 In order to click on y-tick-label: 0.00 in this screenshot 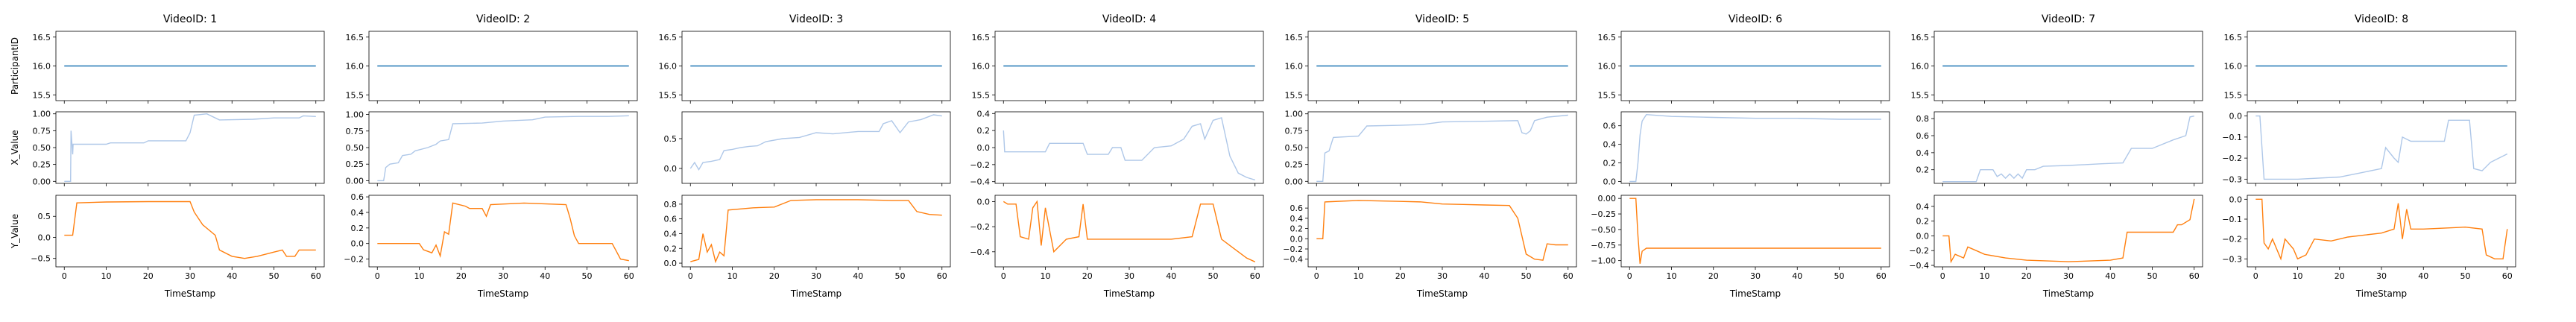, I will do `click(42, 181)`.